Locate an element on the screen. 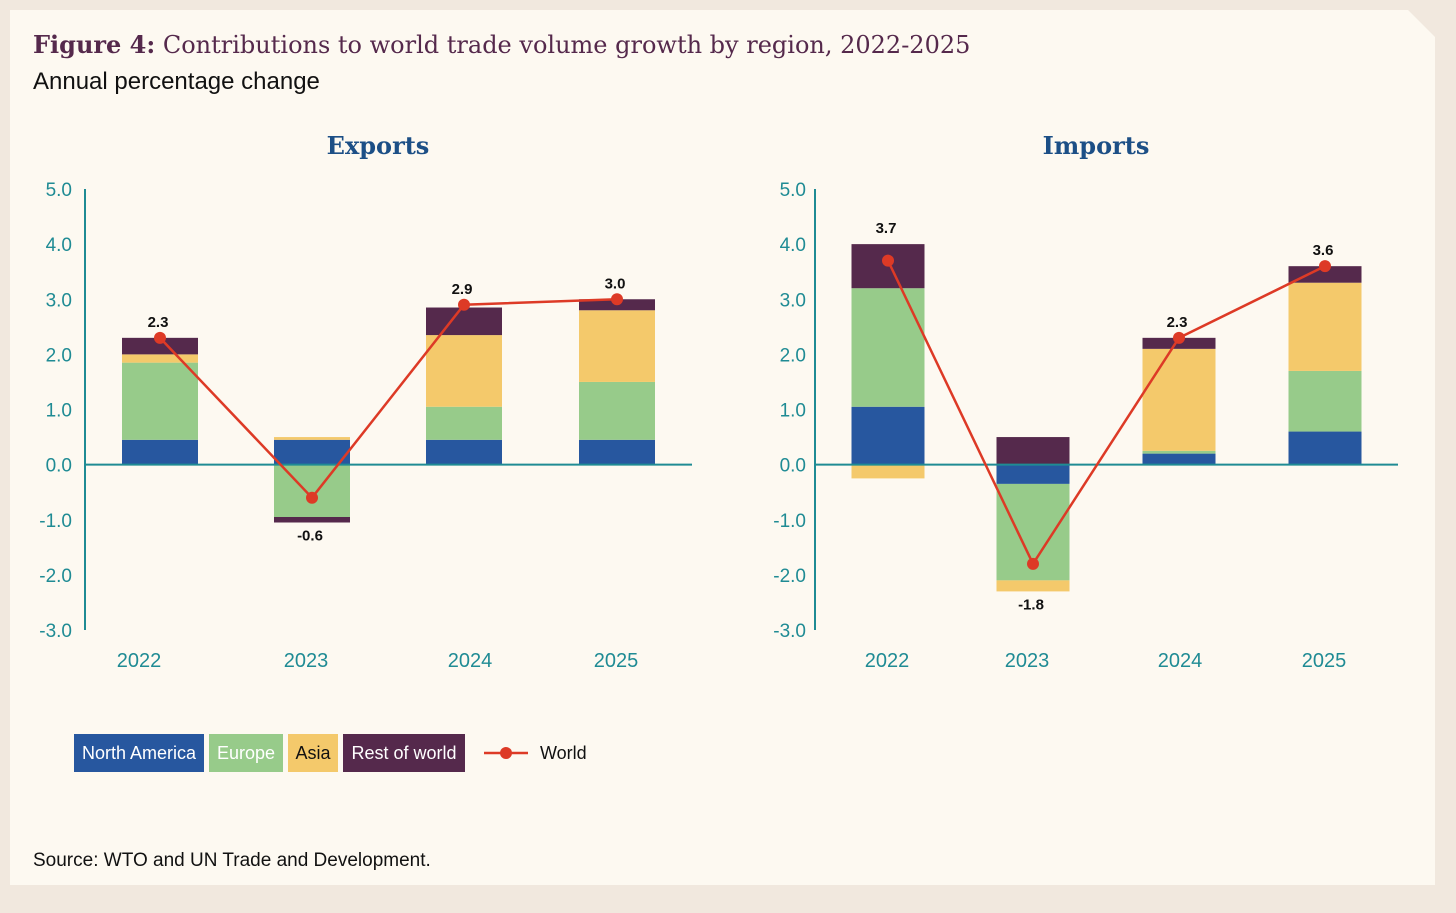  exports-y-tick-label: -3.0 is located at coordinates (55, 631).